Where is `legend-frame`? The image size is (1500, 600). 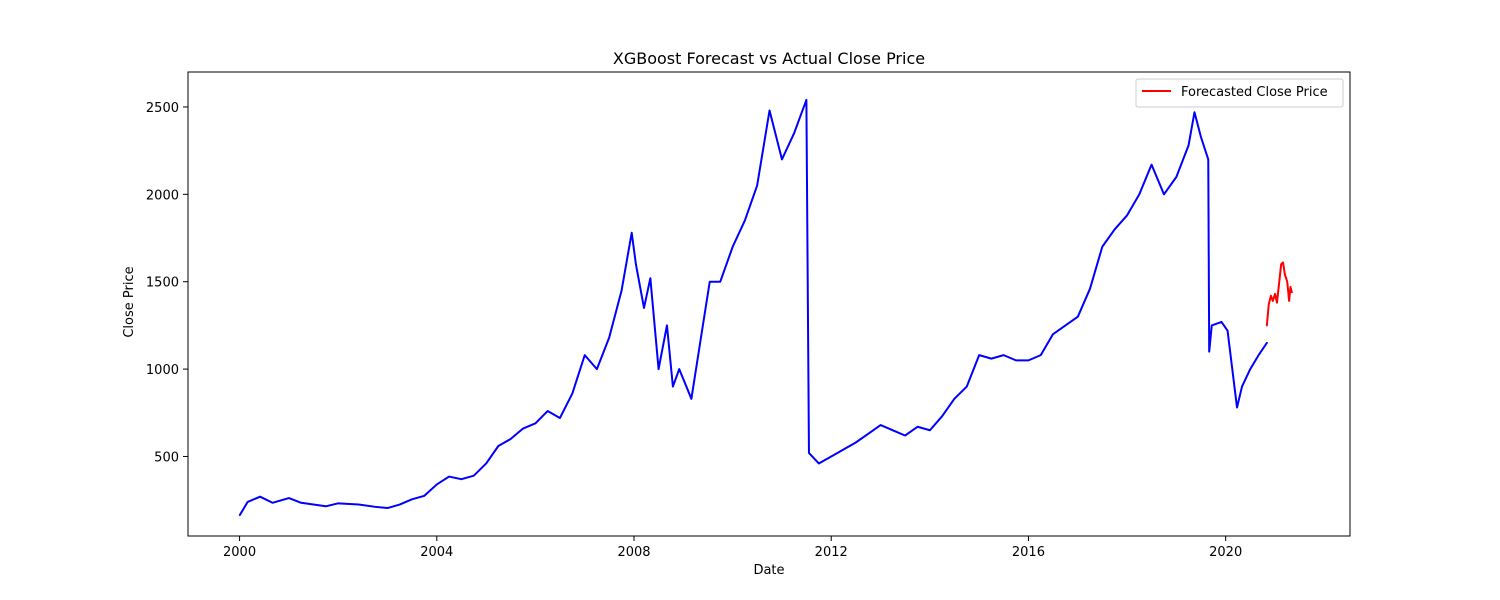 legend-frame is located at coordinates (1239, 93).